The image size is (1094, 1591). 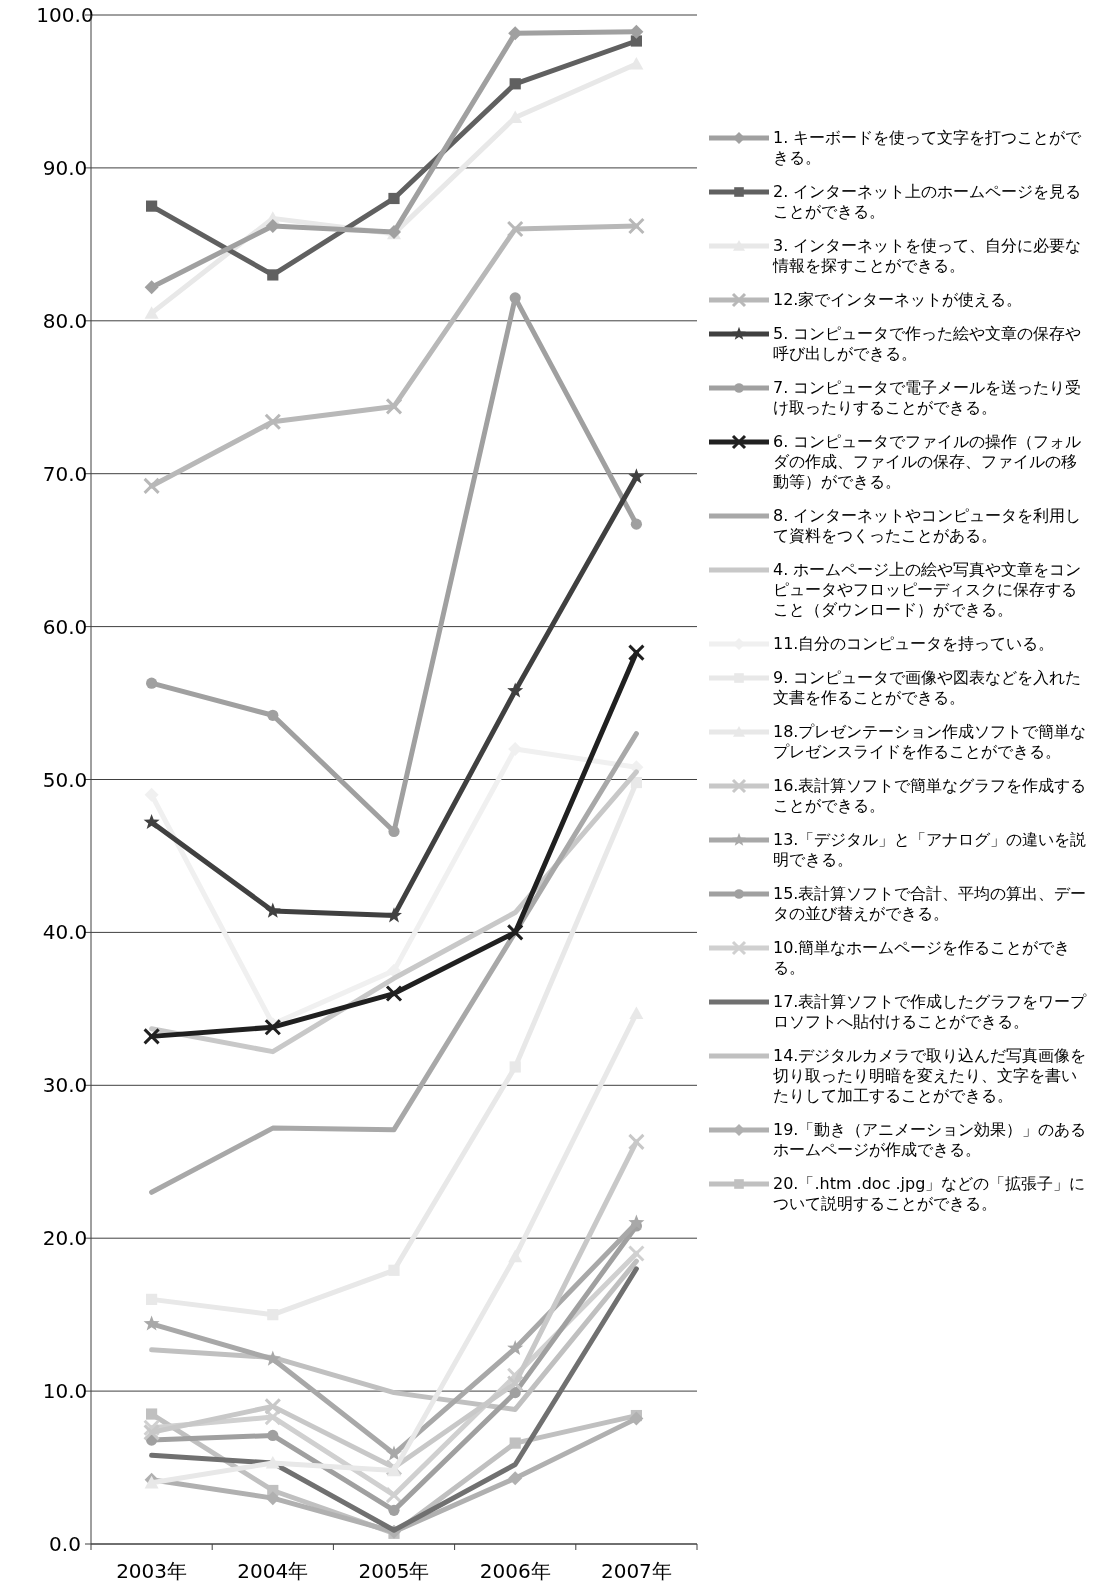 I want to click on legend-label: 16.表計算ソフトで簡単なグラフを作成することができる。, so click(x=930, y=796).